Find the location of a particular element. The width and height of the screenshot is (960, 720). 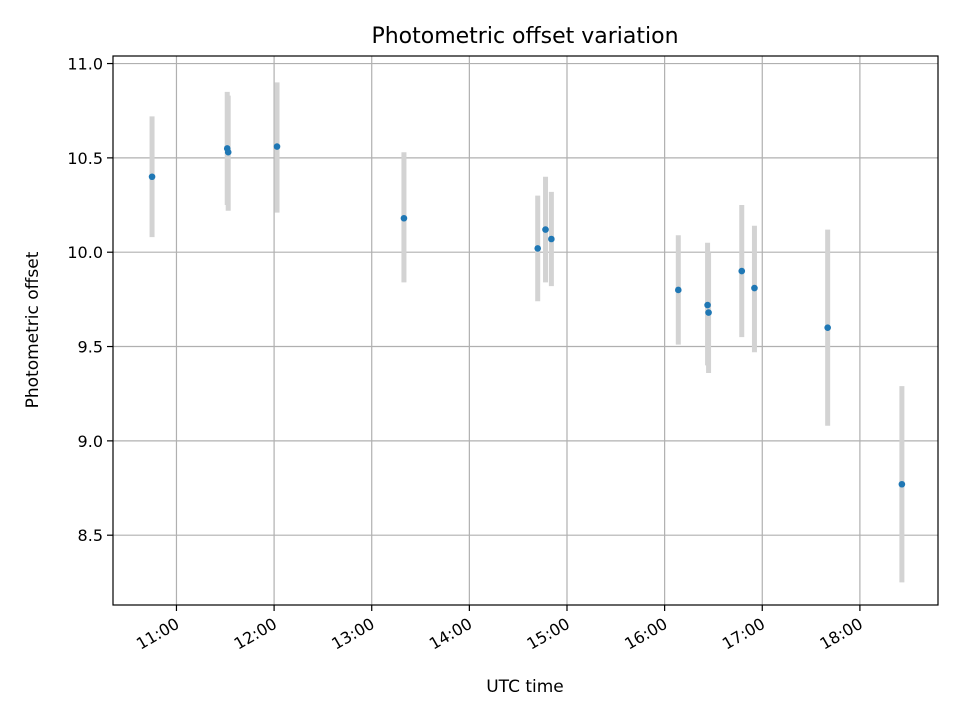

y-tick-label: 8.5 is located at coordinates (90, 535).